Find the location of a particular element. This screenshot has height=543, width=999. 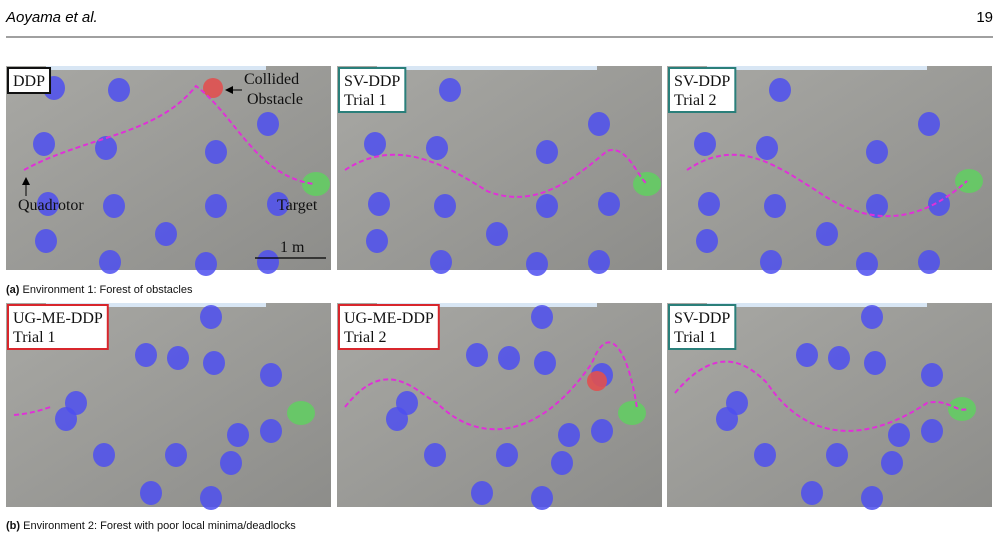

label-line: SV-DDP is located at coordinates (702, 81).